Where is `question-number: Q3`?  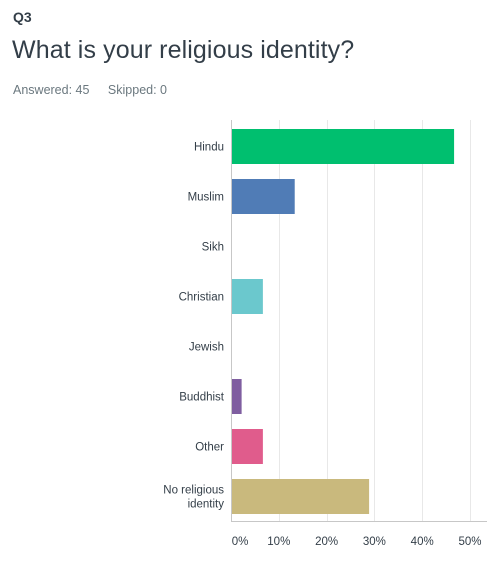
question-number: Q3 is located at coordinates (22, 17).